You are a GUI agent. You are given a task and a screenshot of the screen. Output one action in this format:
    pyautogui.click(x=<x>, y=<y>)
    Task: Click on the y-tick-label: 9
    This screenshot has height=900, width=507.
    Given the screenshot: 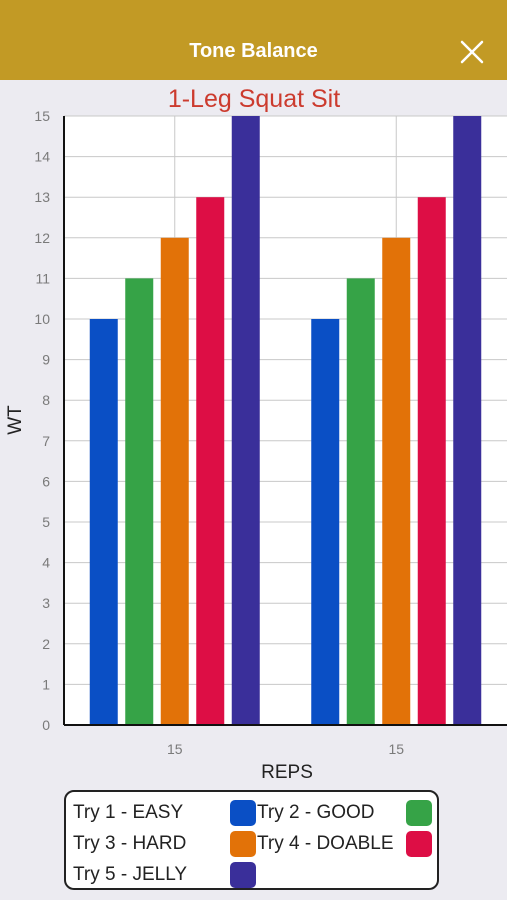 What is the action you would take?
    pyautogui.click(x=46, y=360)
    